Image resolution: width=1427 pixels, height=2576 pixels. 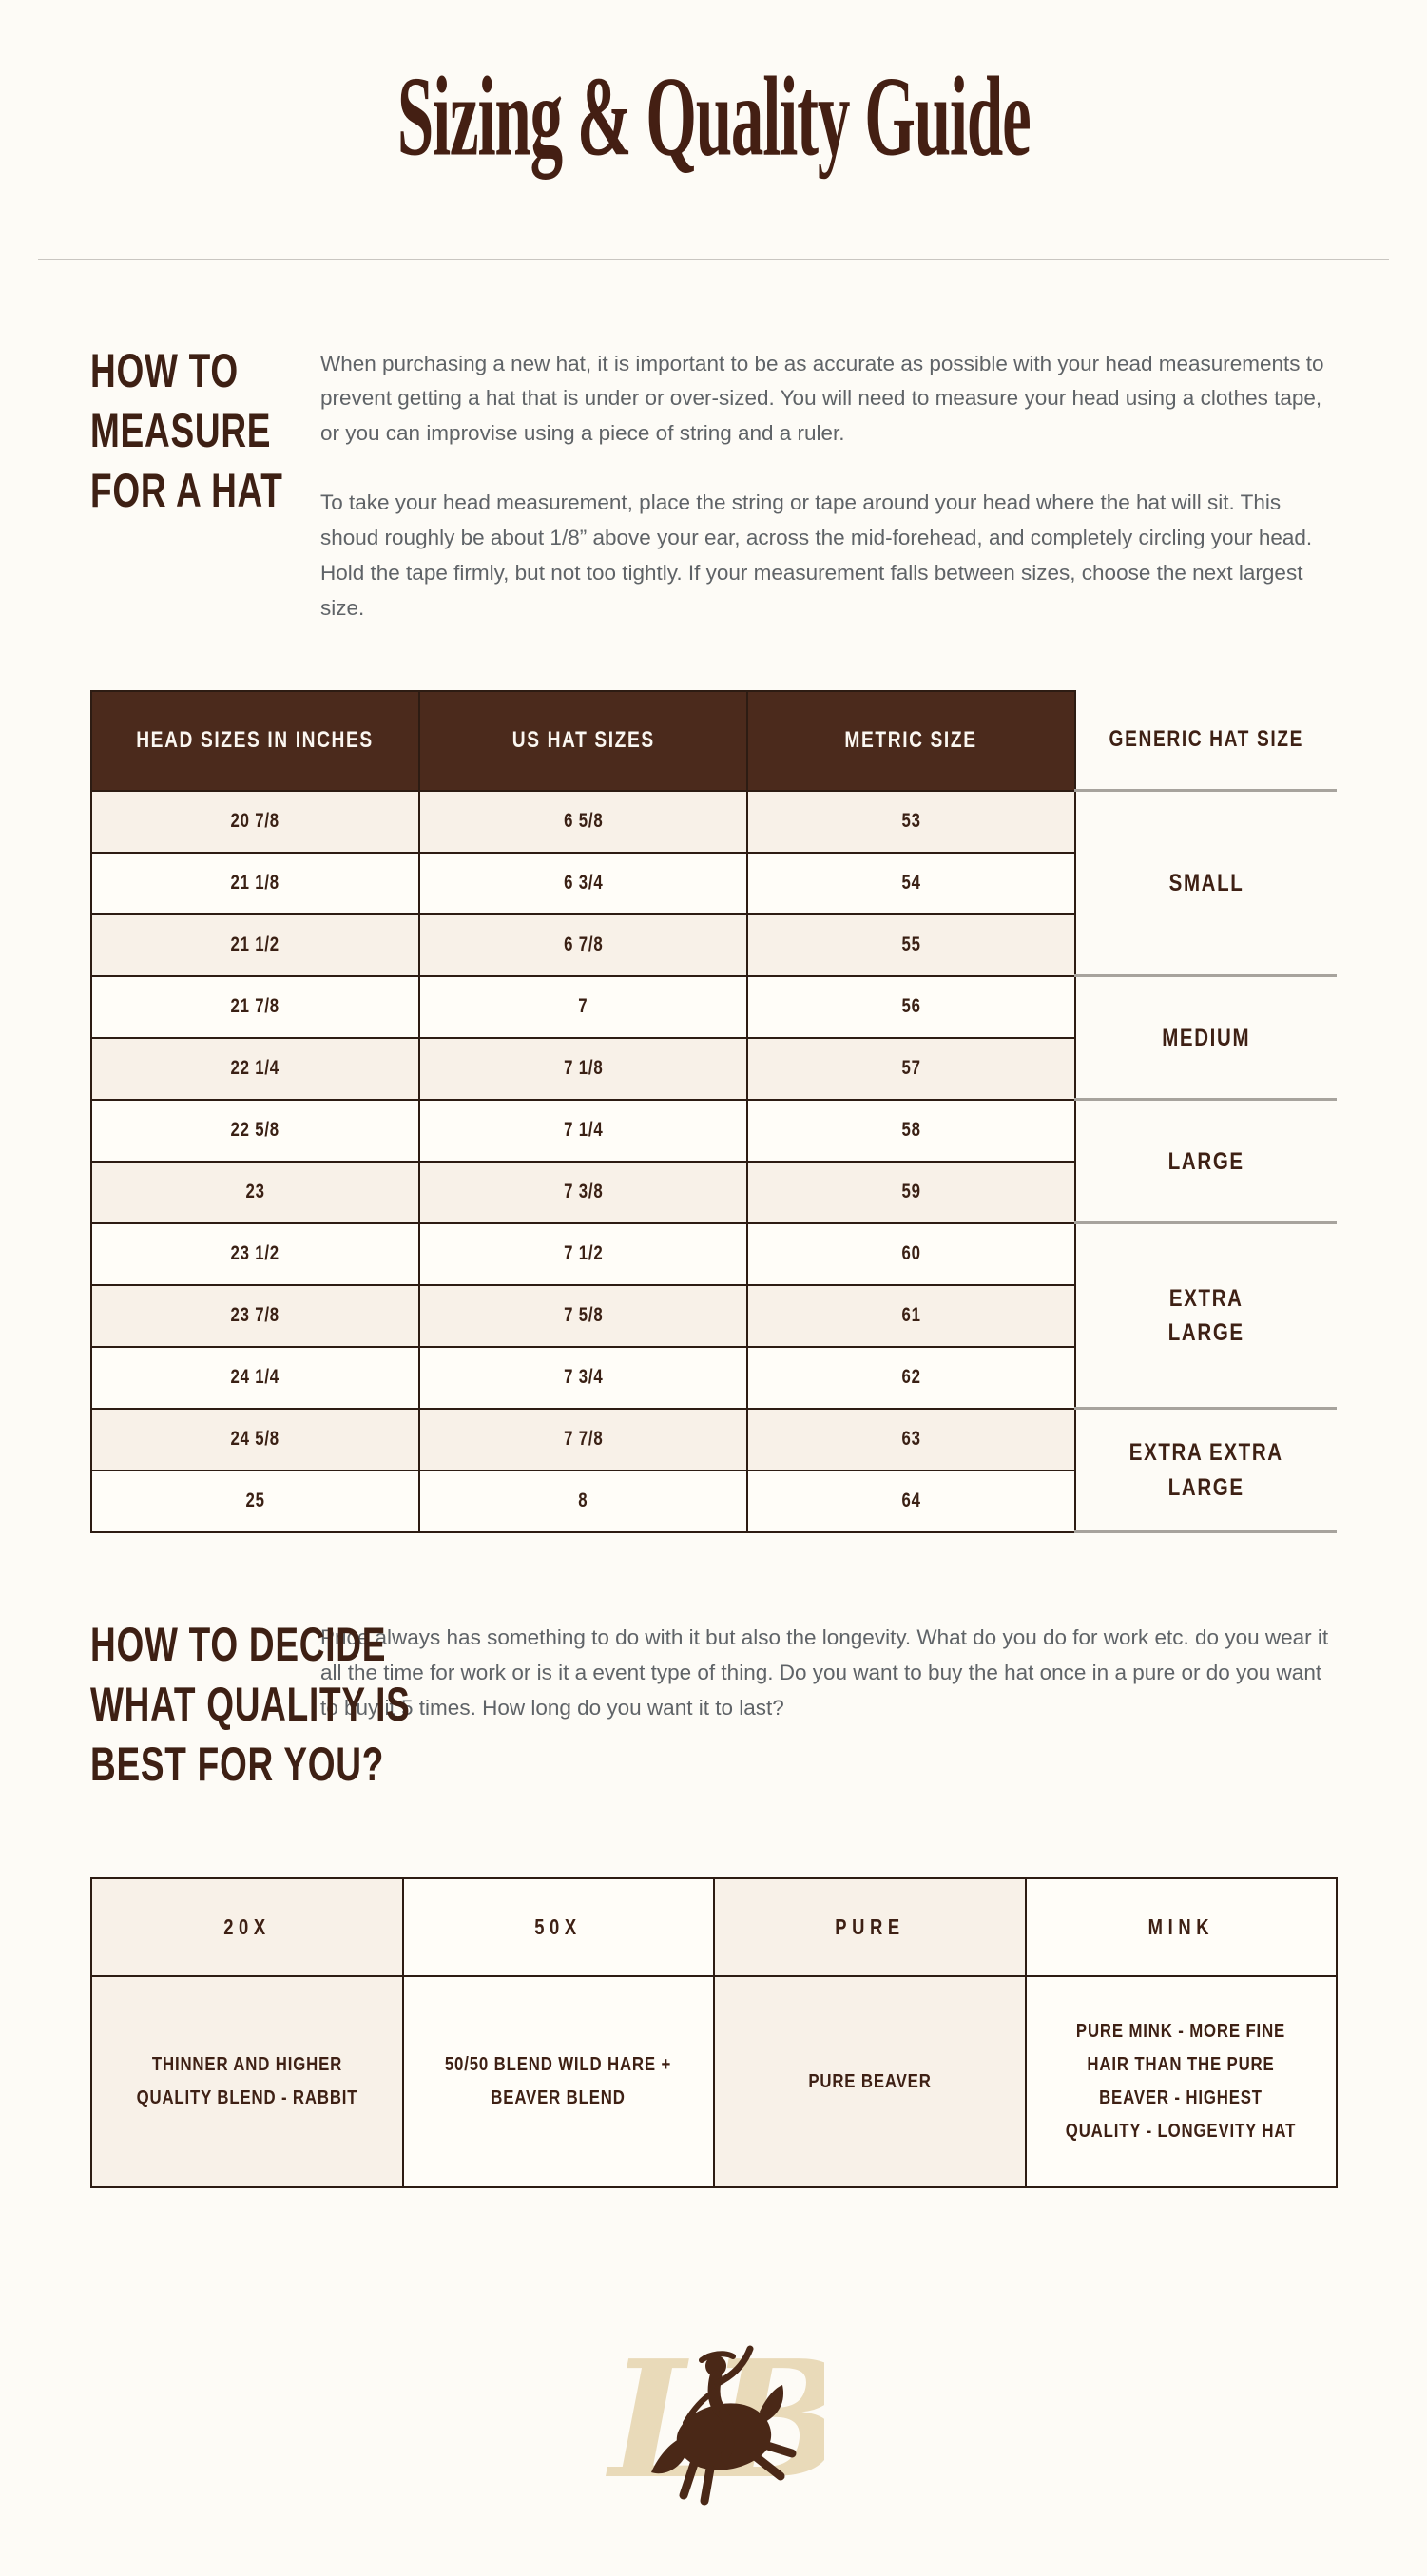 I want to click on heading-line: HOW TO DECIDE, so click(x=239, y=1645).